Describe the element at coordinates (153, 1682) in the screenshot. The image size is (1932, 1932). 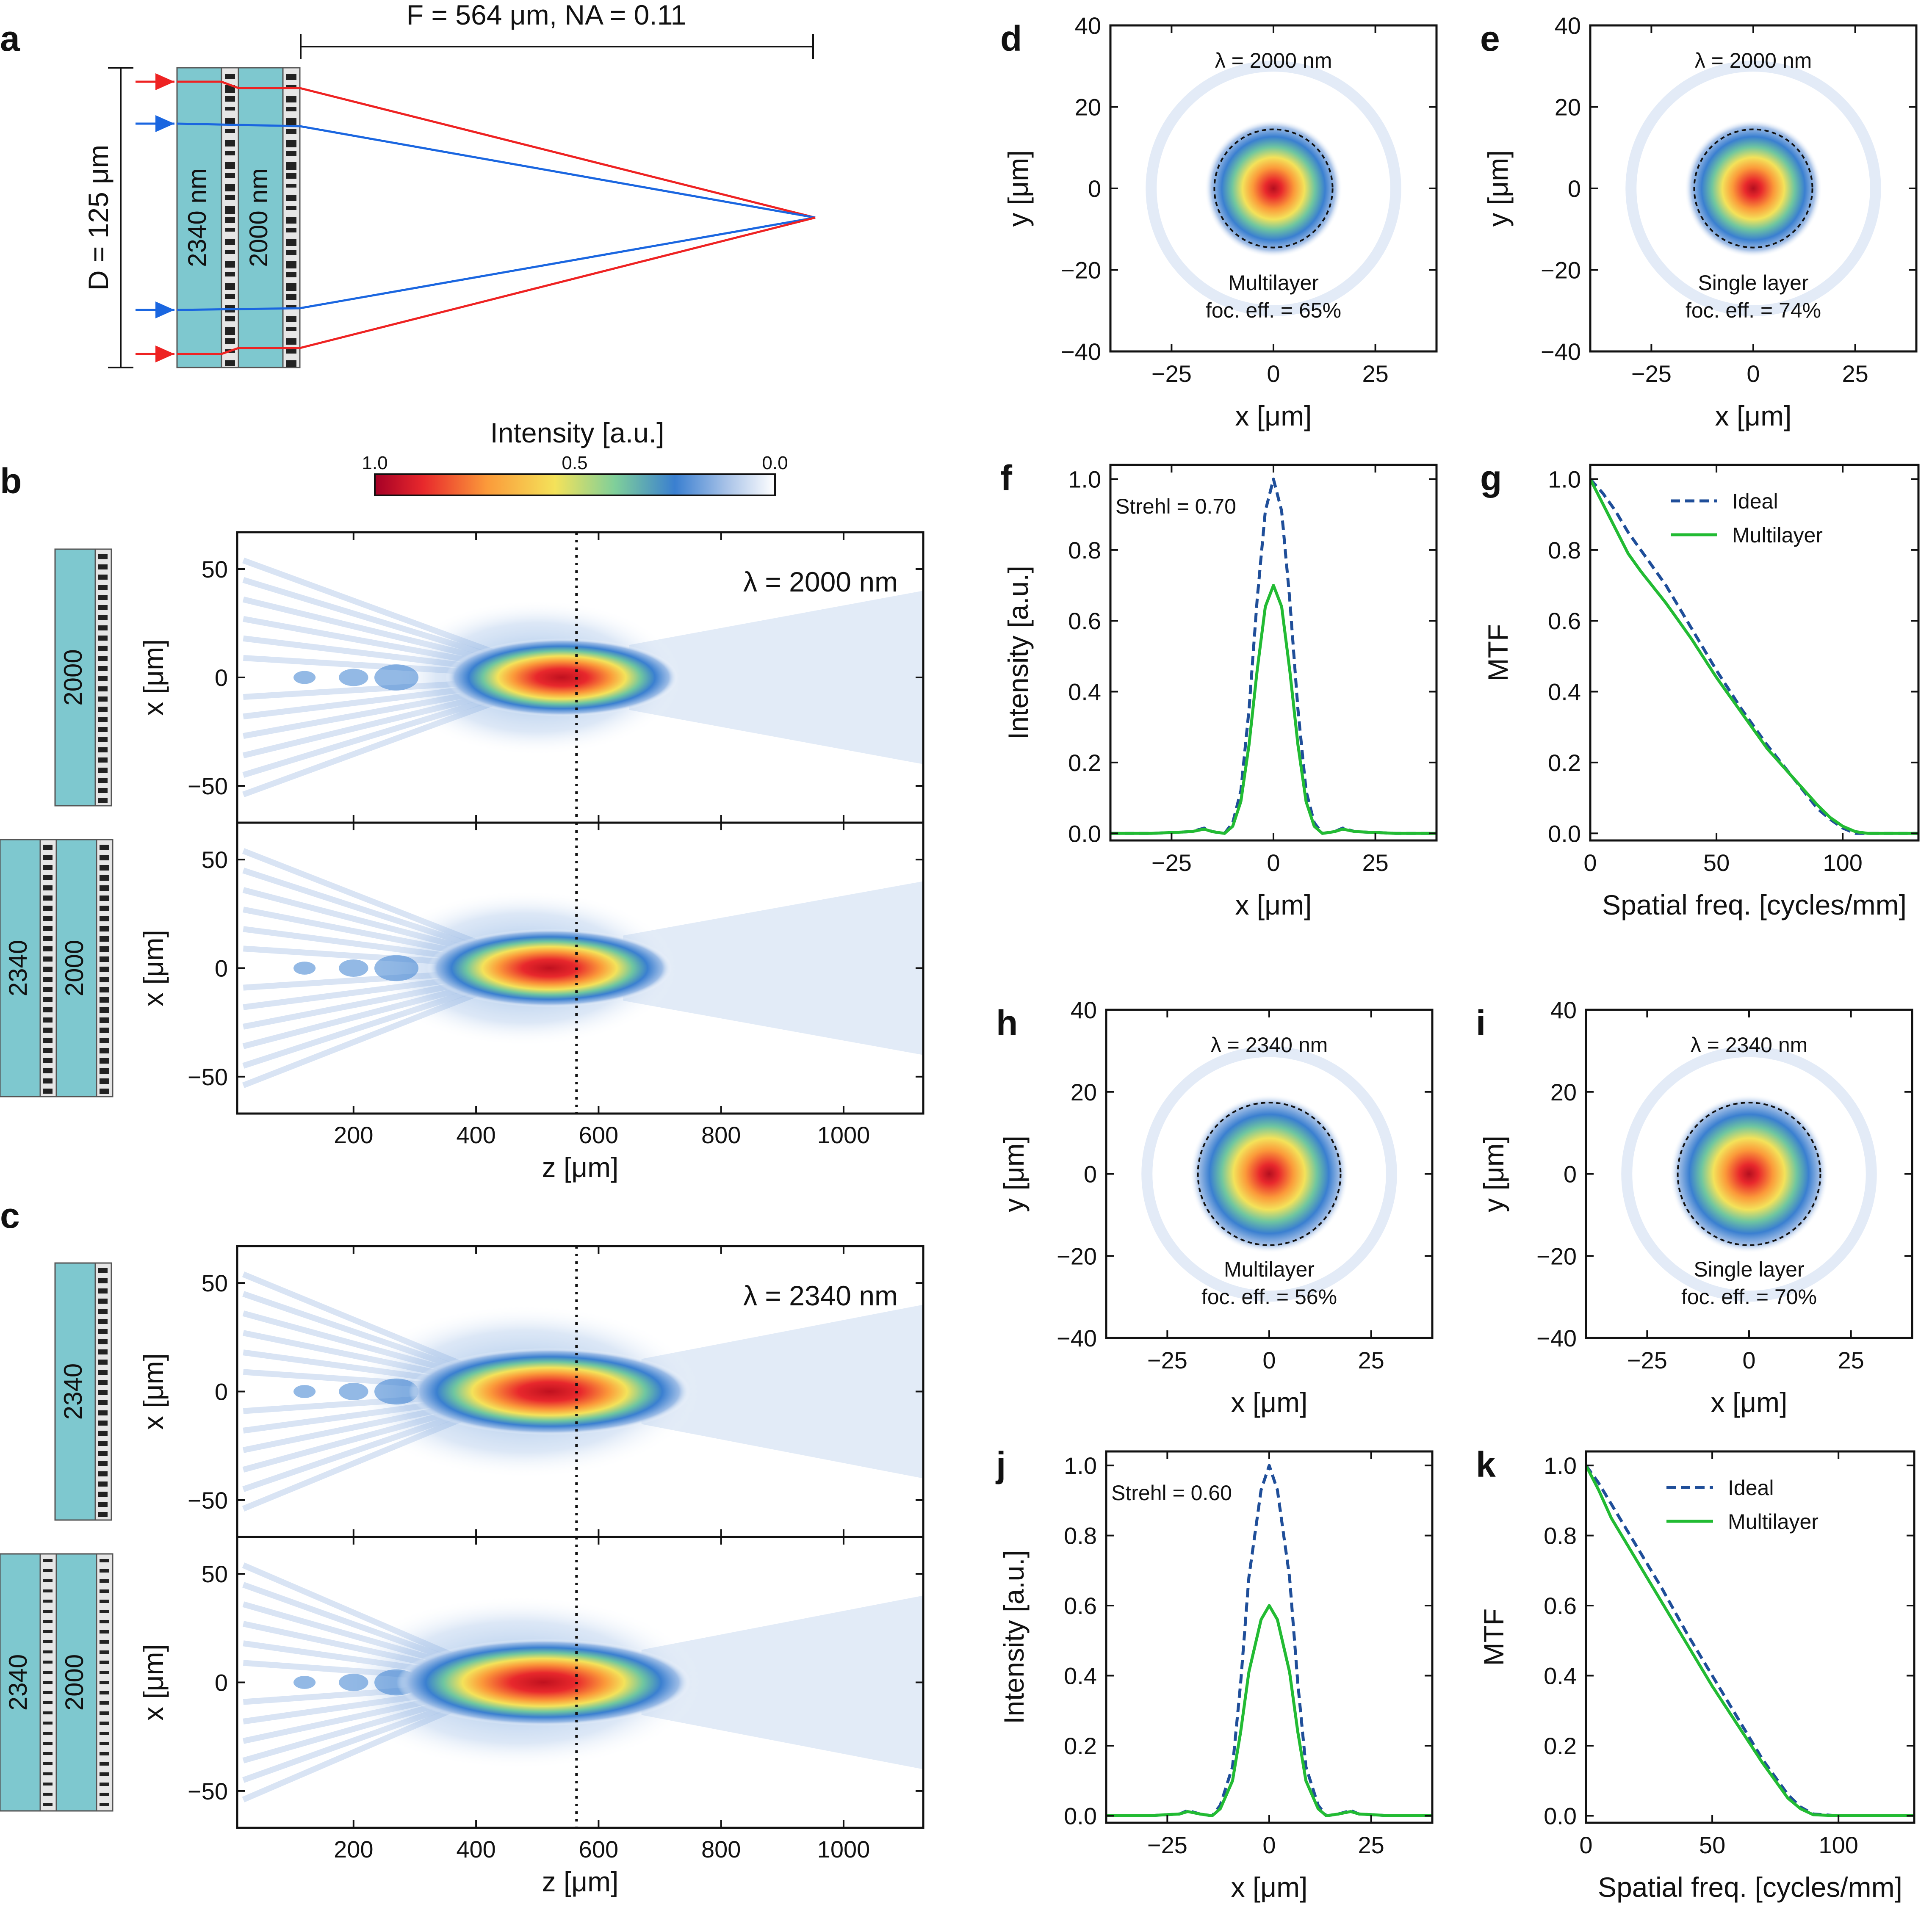
I see `y-axis-title: x [μm]` at that location.